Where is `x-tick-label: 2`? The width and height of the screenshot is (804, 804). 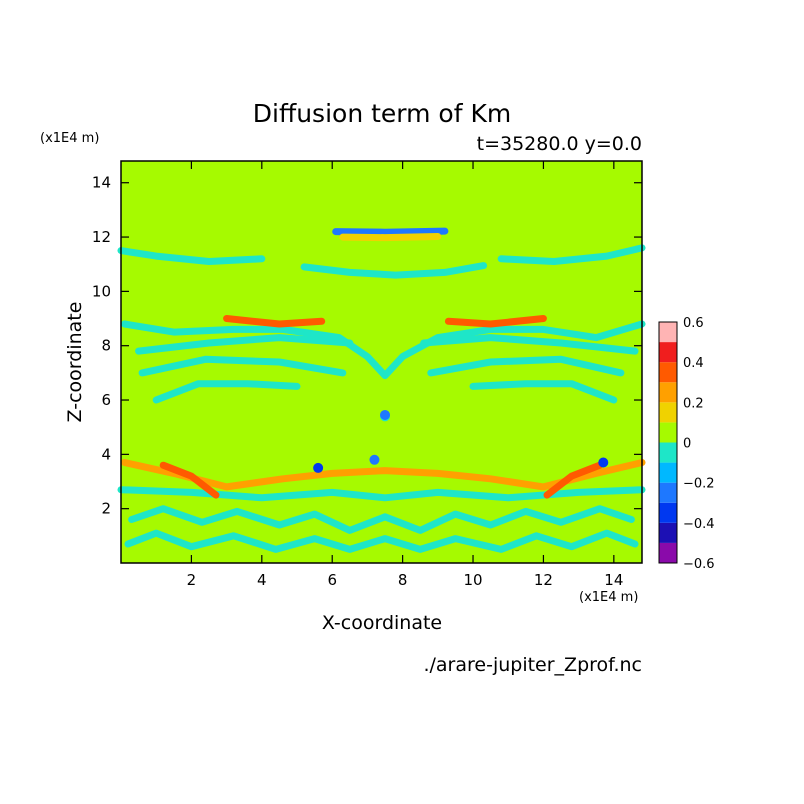 x-tick-label: 2 is located at coordinates (192, 580).